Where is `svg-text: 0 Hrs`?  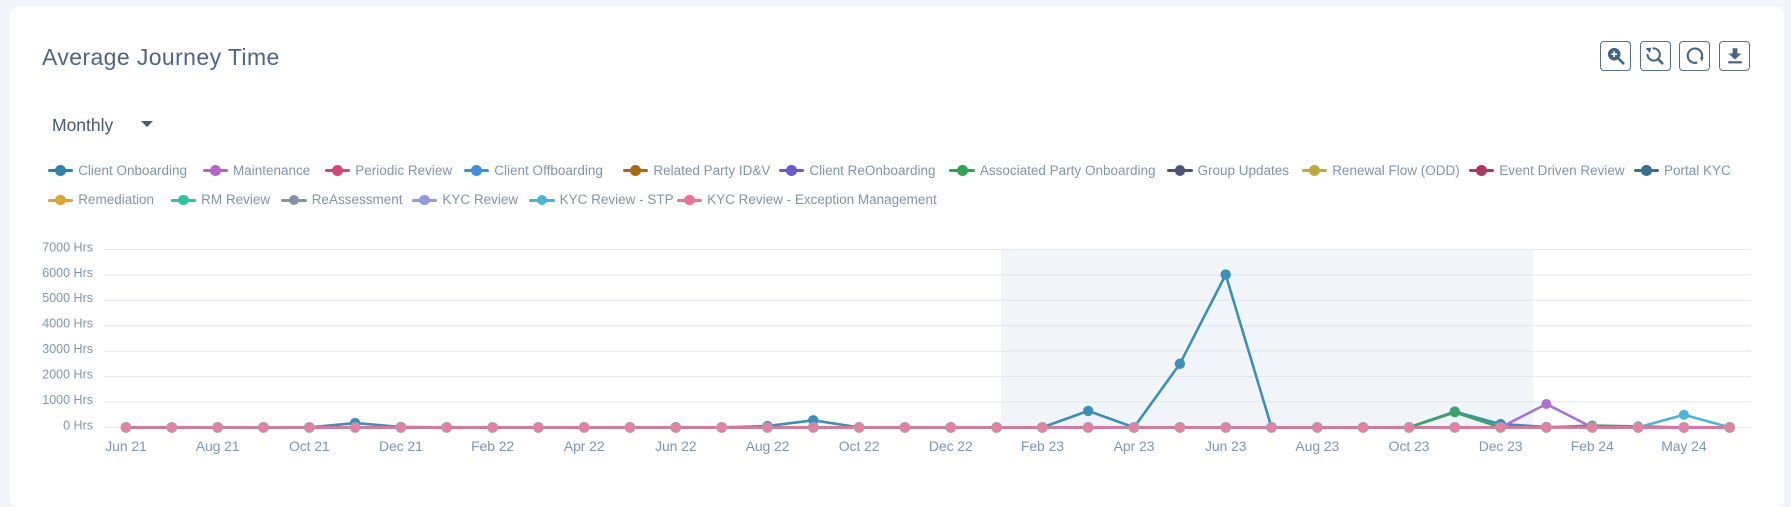
svg-text: 0 Hrs is located at coordinates (78, 425).